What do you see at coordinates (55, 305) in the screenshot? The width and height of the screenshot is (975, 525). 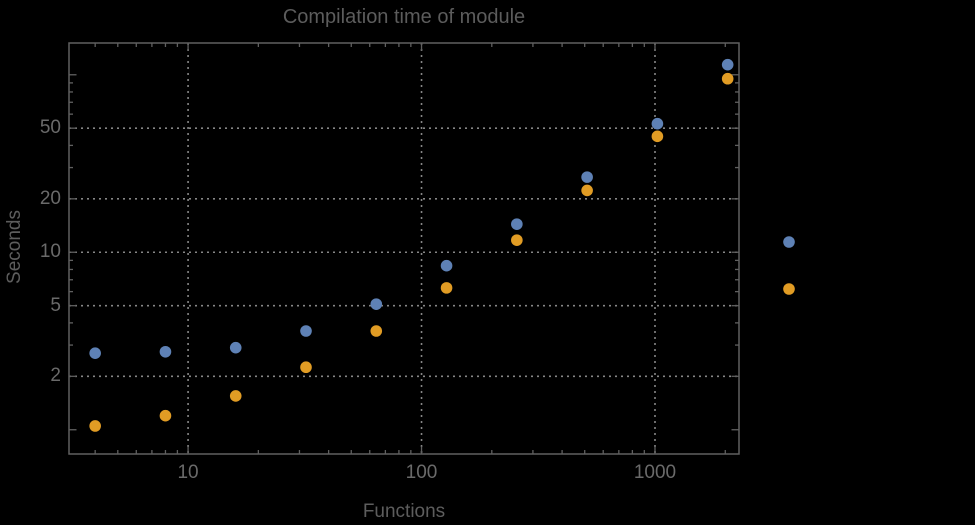 I see `y-tick-label: 5` at bounding box center [55, 305].